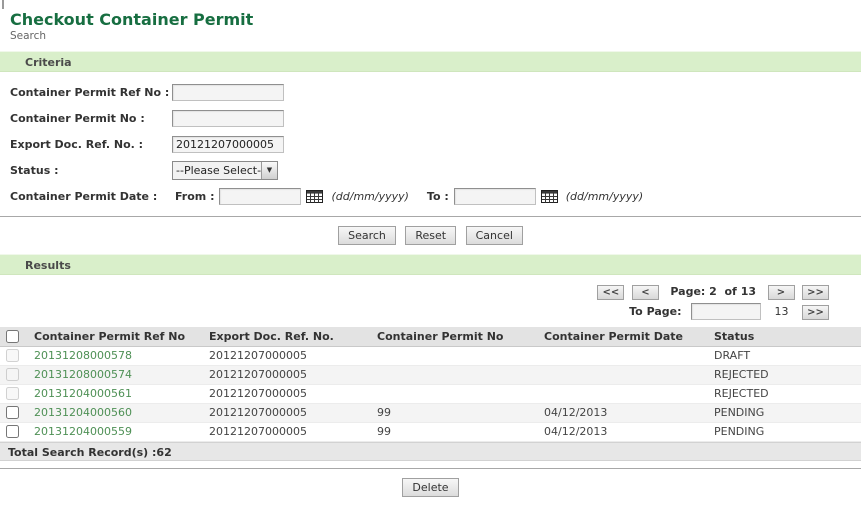 The image size is (861, 508). I want to click on permit-ref-link: 20131204000560, so click(83, 412).